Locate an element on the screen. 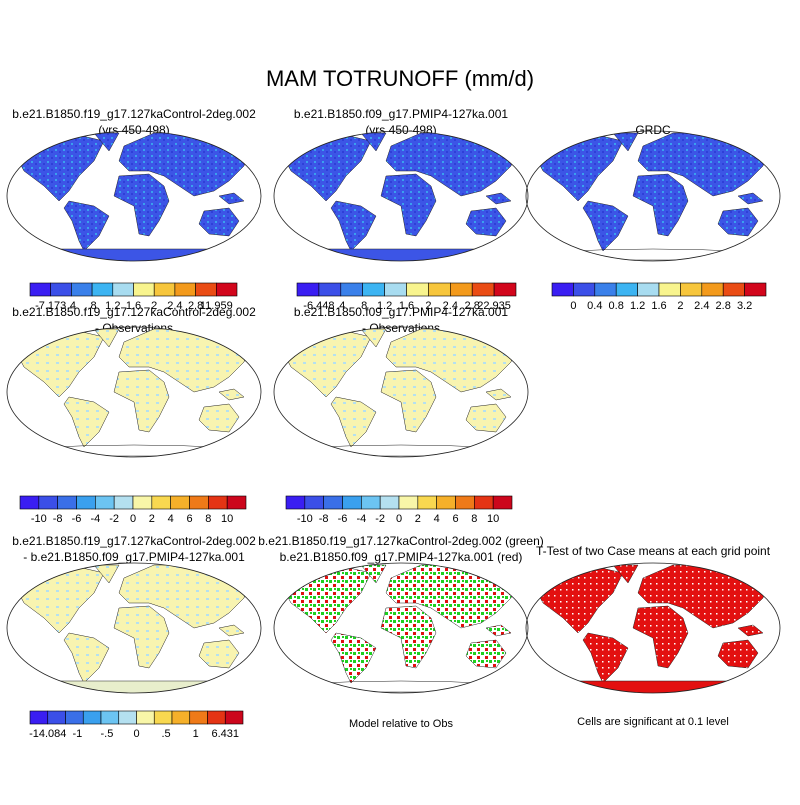  colorbar: -7.173.4 .8 1.2 1.6 2 2.4 2.811.959 is located at coordinates (133, 297).